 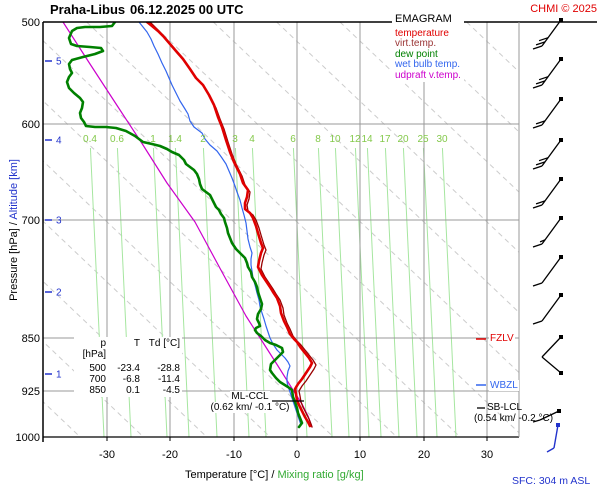 I want to click on mixing-ratio-label-3: 3, so click(x=235, y=139).